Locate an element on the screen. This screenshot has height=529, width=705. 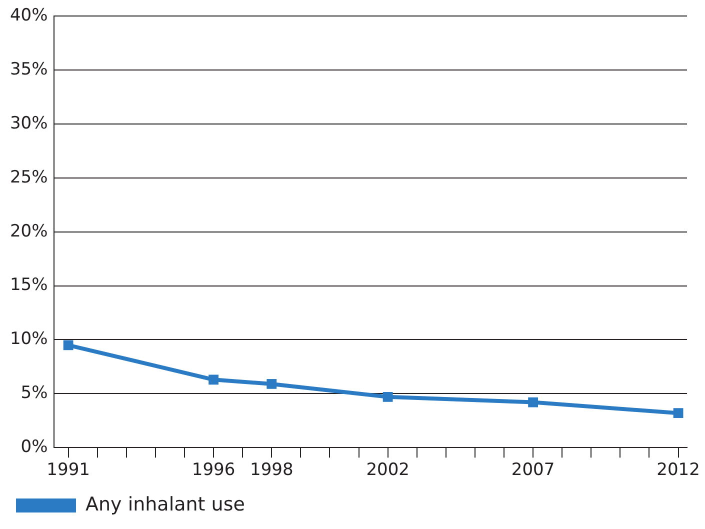
x-tick-label: 2012 is located at coordinates (678, 470).